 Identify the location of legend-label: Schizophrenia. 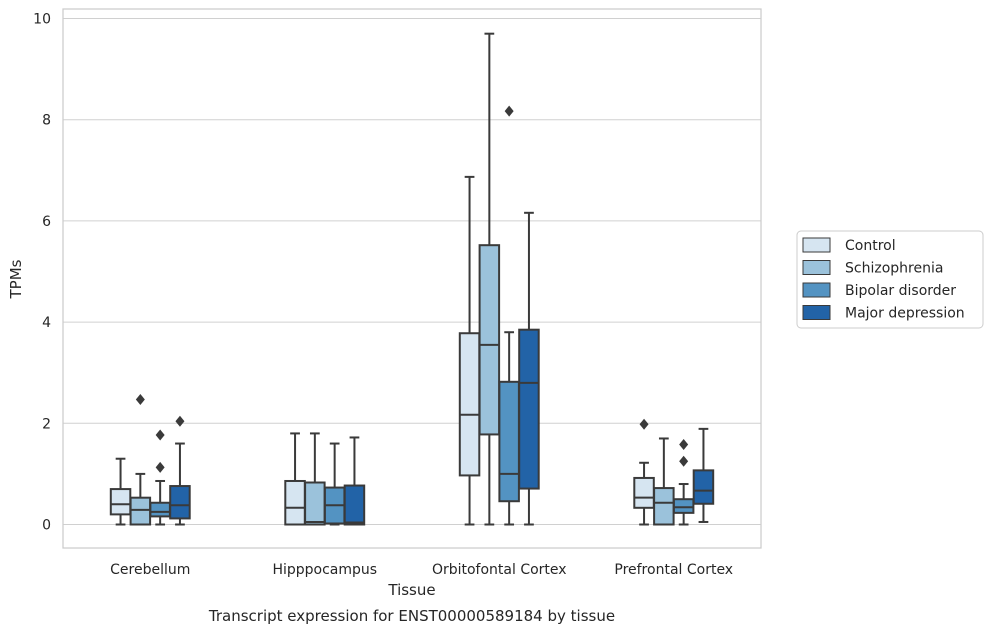
(894, 269).